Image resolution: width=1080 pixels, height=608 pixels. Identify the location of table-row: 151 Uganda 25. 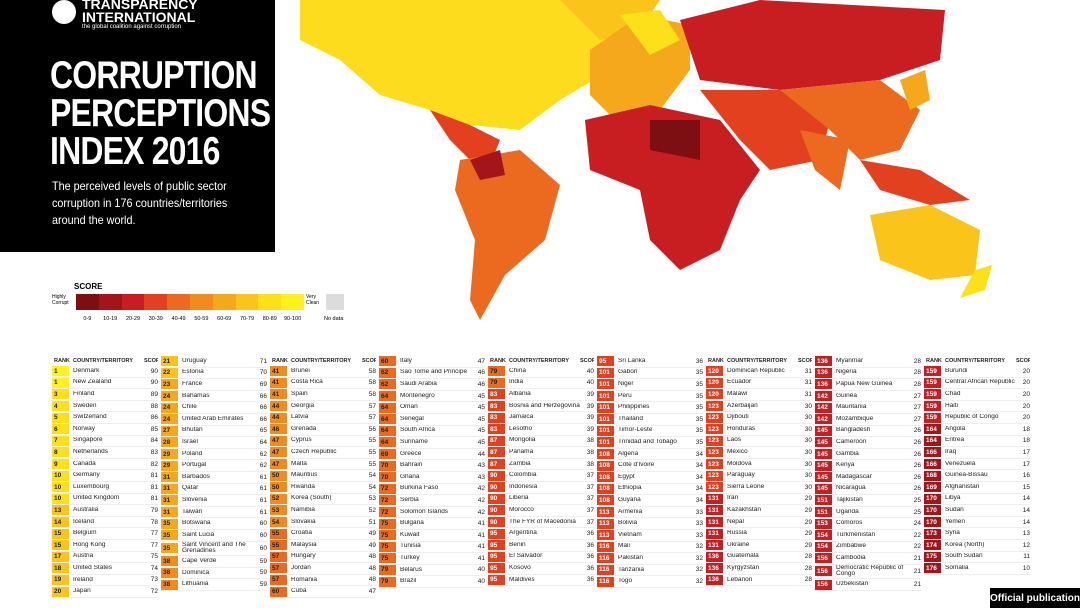
(868, 513).